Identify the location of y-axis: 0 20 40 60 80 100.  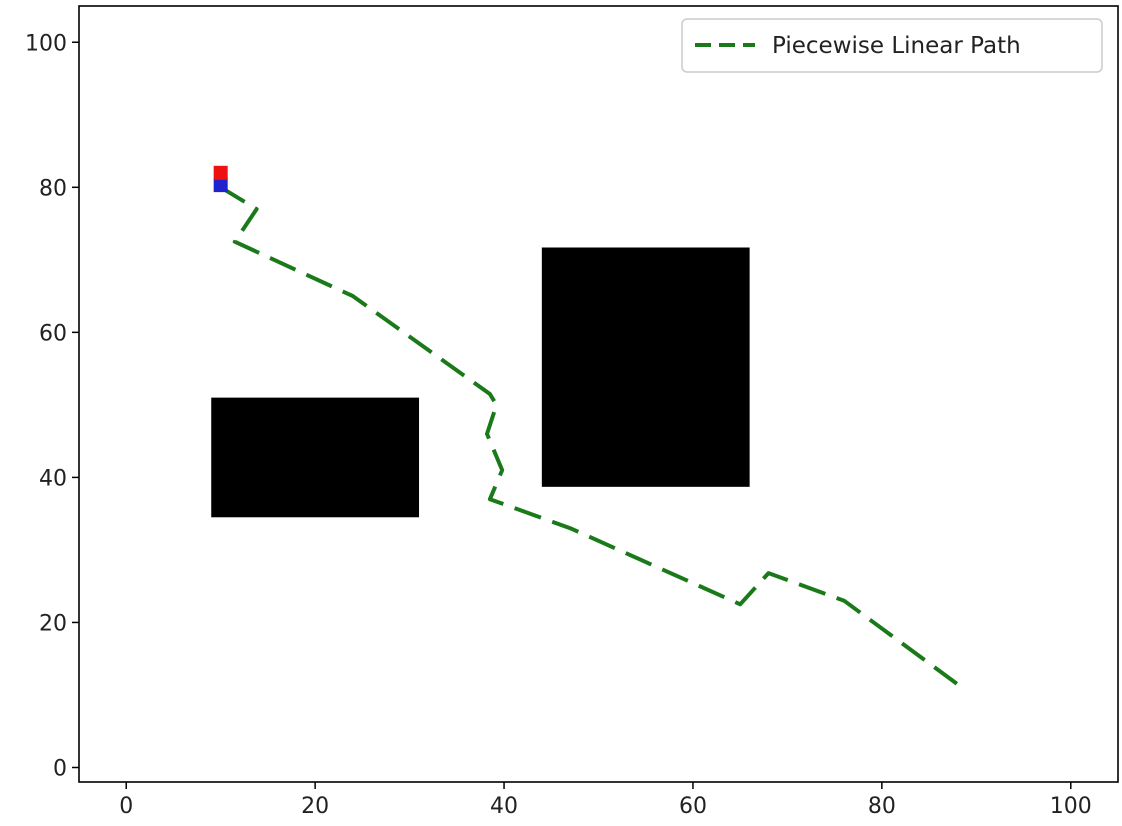
(52, 406).